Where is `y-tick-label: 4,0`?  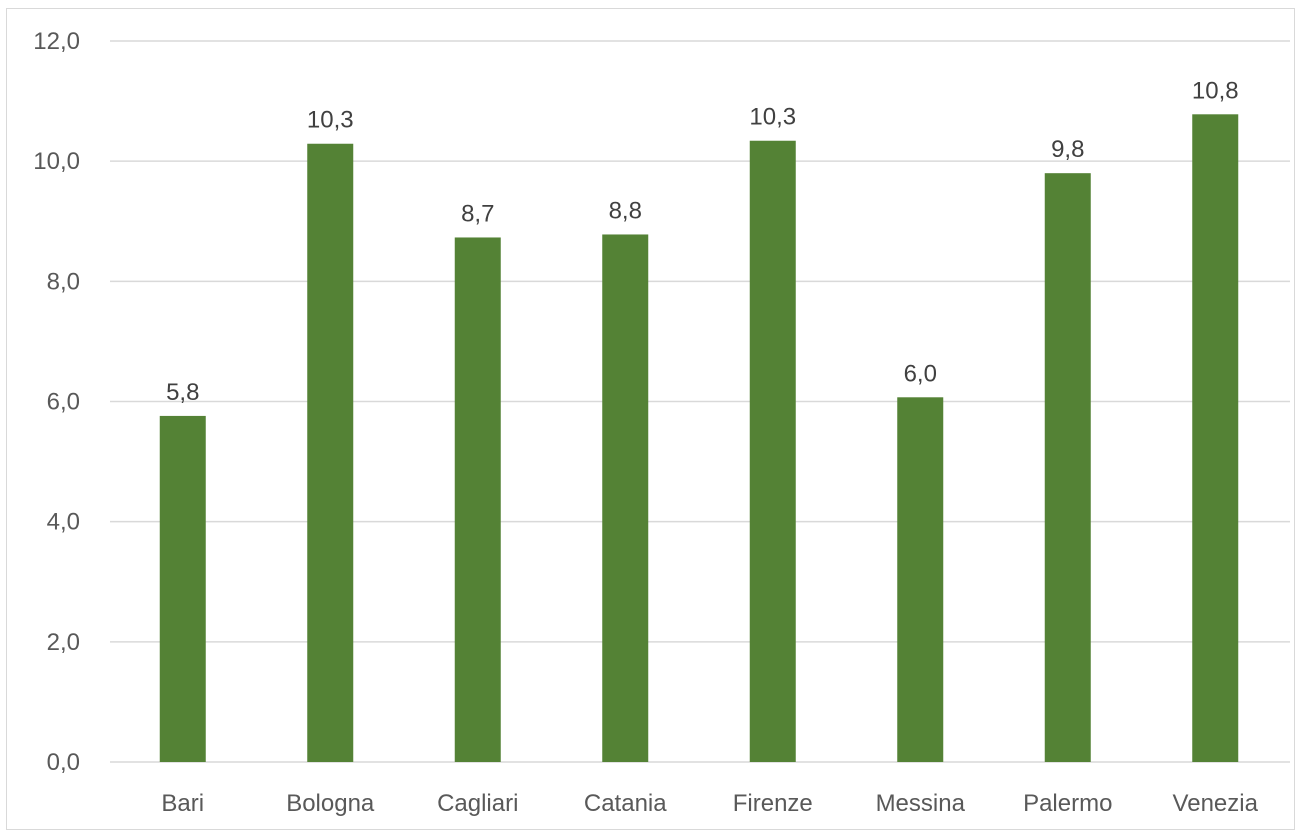 y-tick-label: 4,0 is located at coordinates (63, 522).